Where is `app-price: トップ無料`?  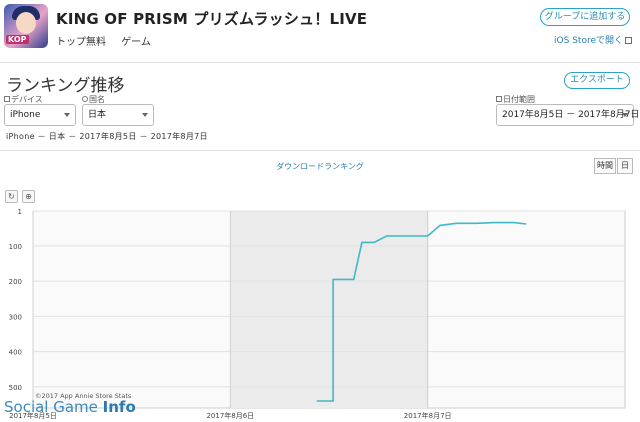 app-price: トップ無料 is located at coordinates (81, 42).